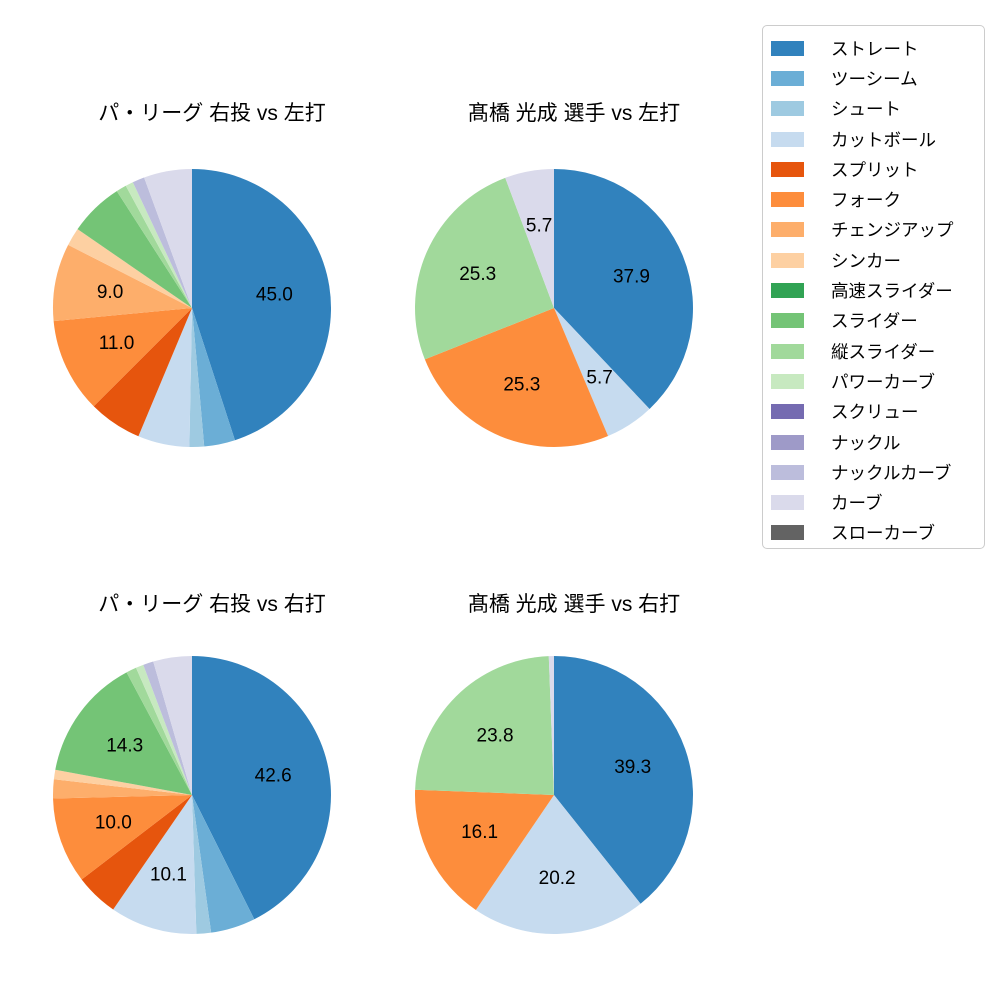  I want to click on pie-value-label: 20.2, so click(557, 878).